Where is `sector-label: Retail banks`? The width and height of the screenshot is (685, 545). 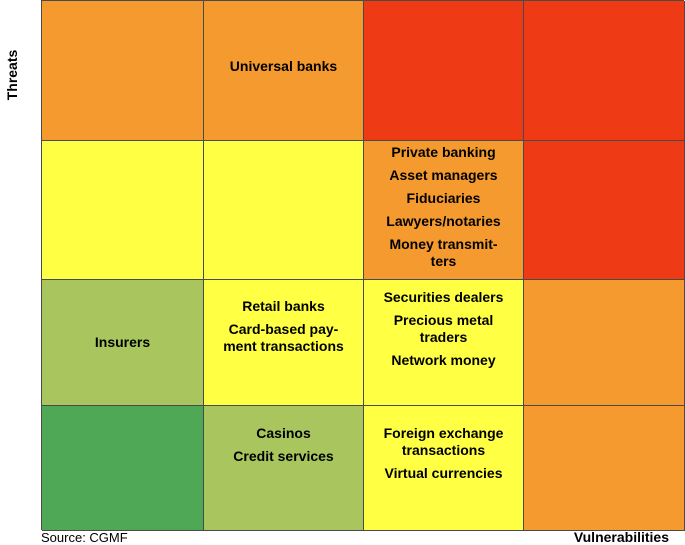 sector-label: Retail banks is located at coordinates (283, 306).